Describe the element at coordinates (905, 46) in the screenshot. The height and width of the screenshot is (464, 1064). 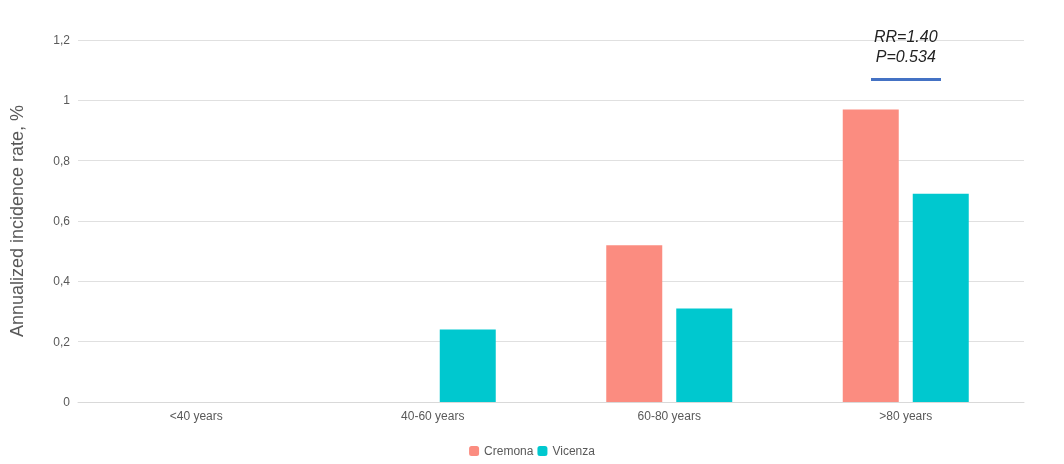
I see `annotation: RR=1.40 P=0.534` at that location.